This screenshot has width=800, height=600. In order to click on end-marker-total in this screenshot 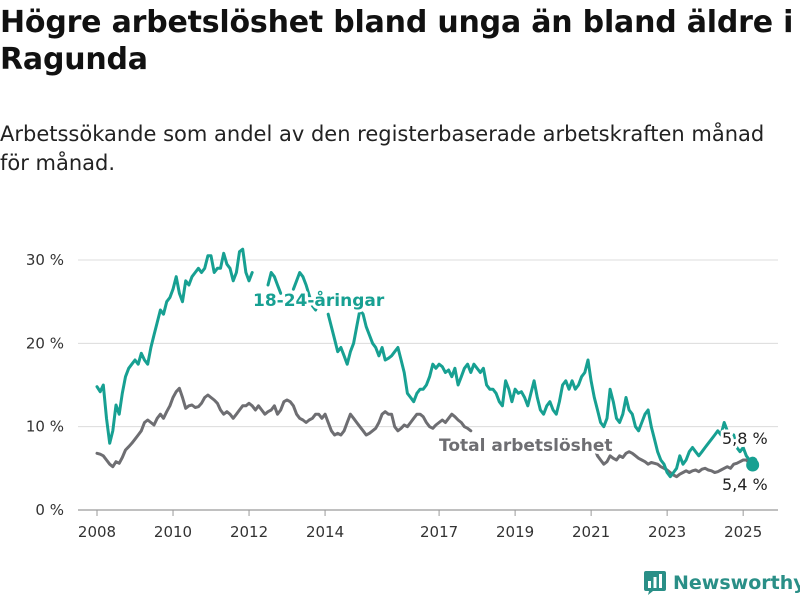, I will do `click(753, 465)`.